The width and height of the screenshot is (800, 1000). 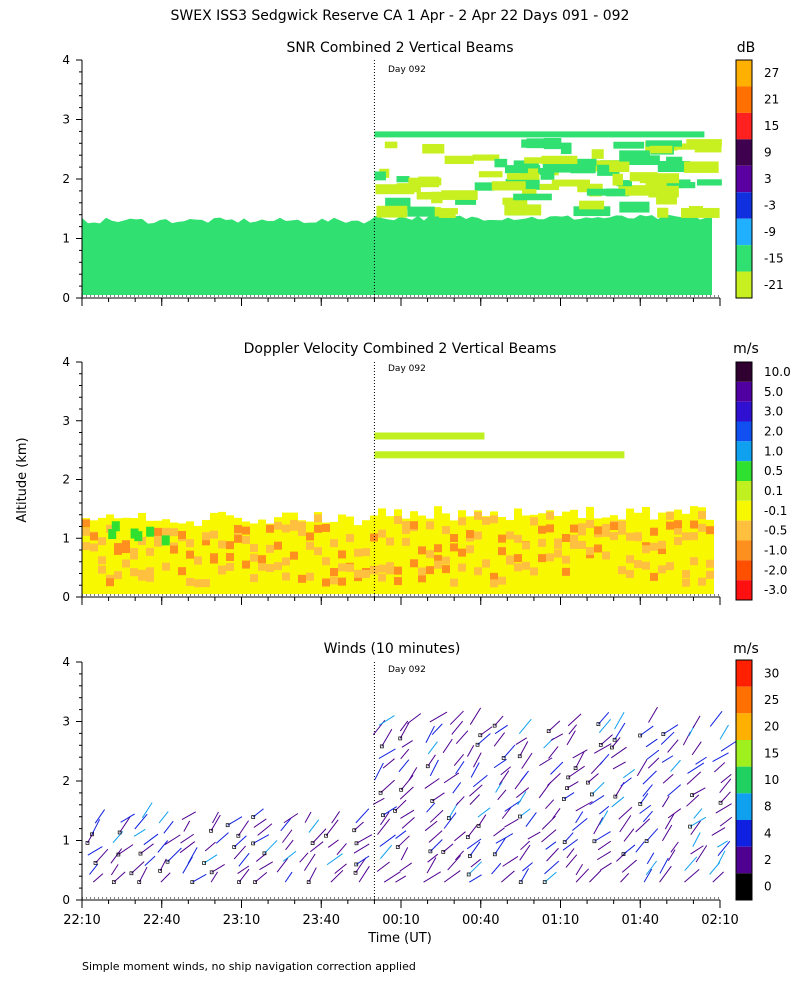 I want to click on colorbar-label: 27, so click(x=771, y=73).